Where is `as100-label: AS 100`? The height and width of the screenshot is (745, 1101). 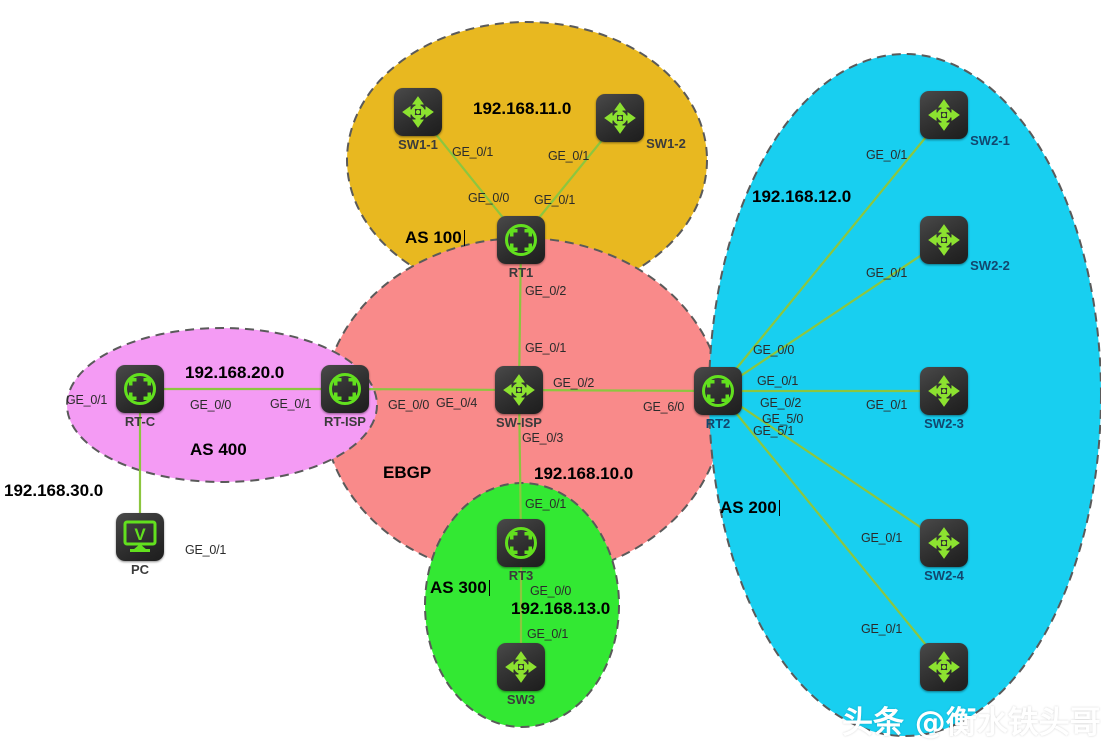
as100-label: AS 100 is located at coordinates (435, 238).